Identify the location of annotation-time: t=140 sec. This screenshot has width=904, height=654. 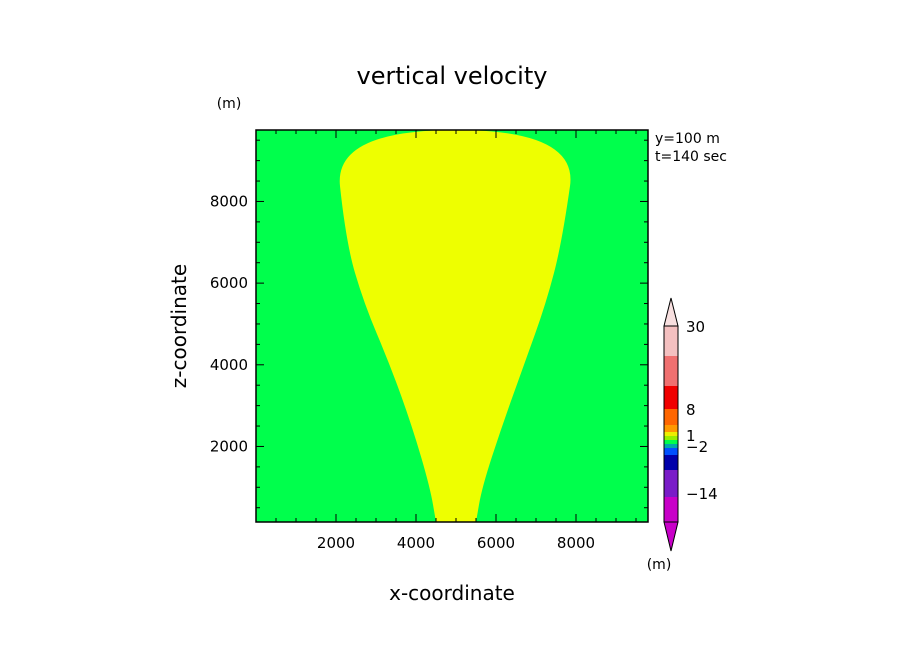
(691, 157).